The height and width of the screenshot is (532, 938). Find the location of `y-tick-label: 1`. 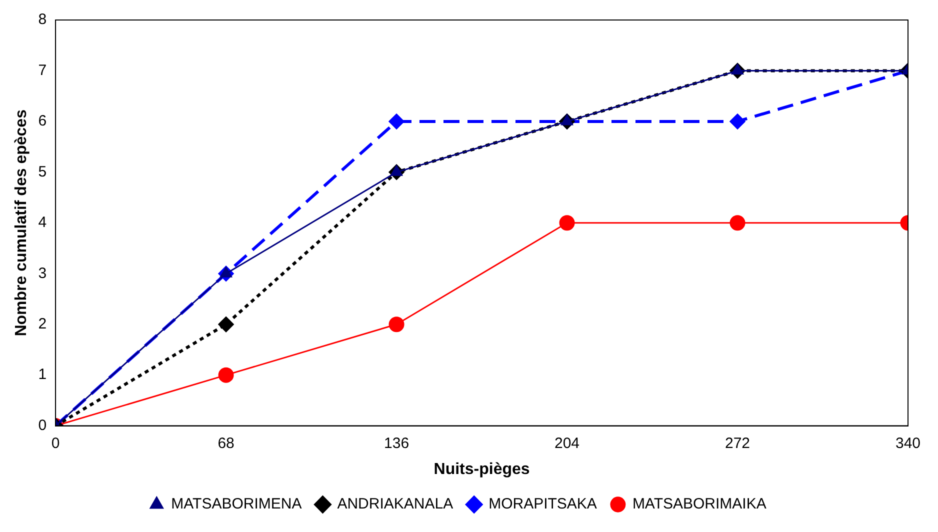

y-tick-label: 1 is located at coordinates (42, 375).